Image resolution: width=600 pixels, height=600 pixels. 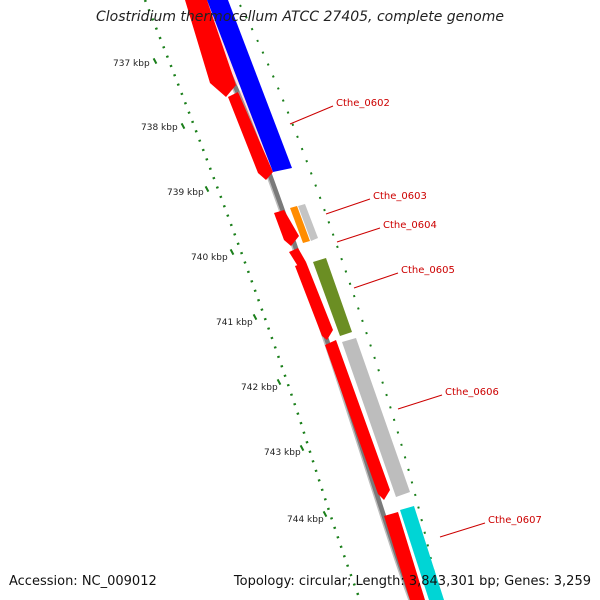 What do you see at coordinates (159, 128) in the screenshot?
I see `tick-label-738: 738 kbp` at bounding box center [159, 128].